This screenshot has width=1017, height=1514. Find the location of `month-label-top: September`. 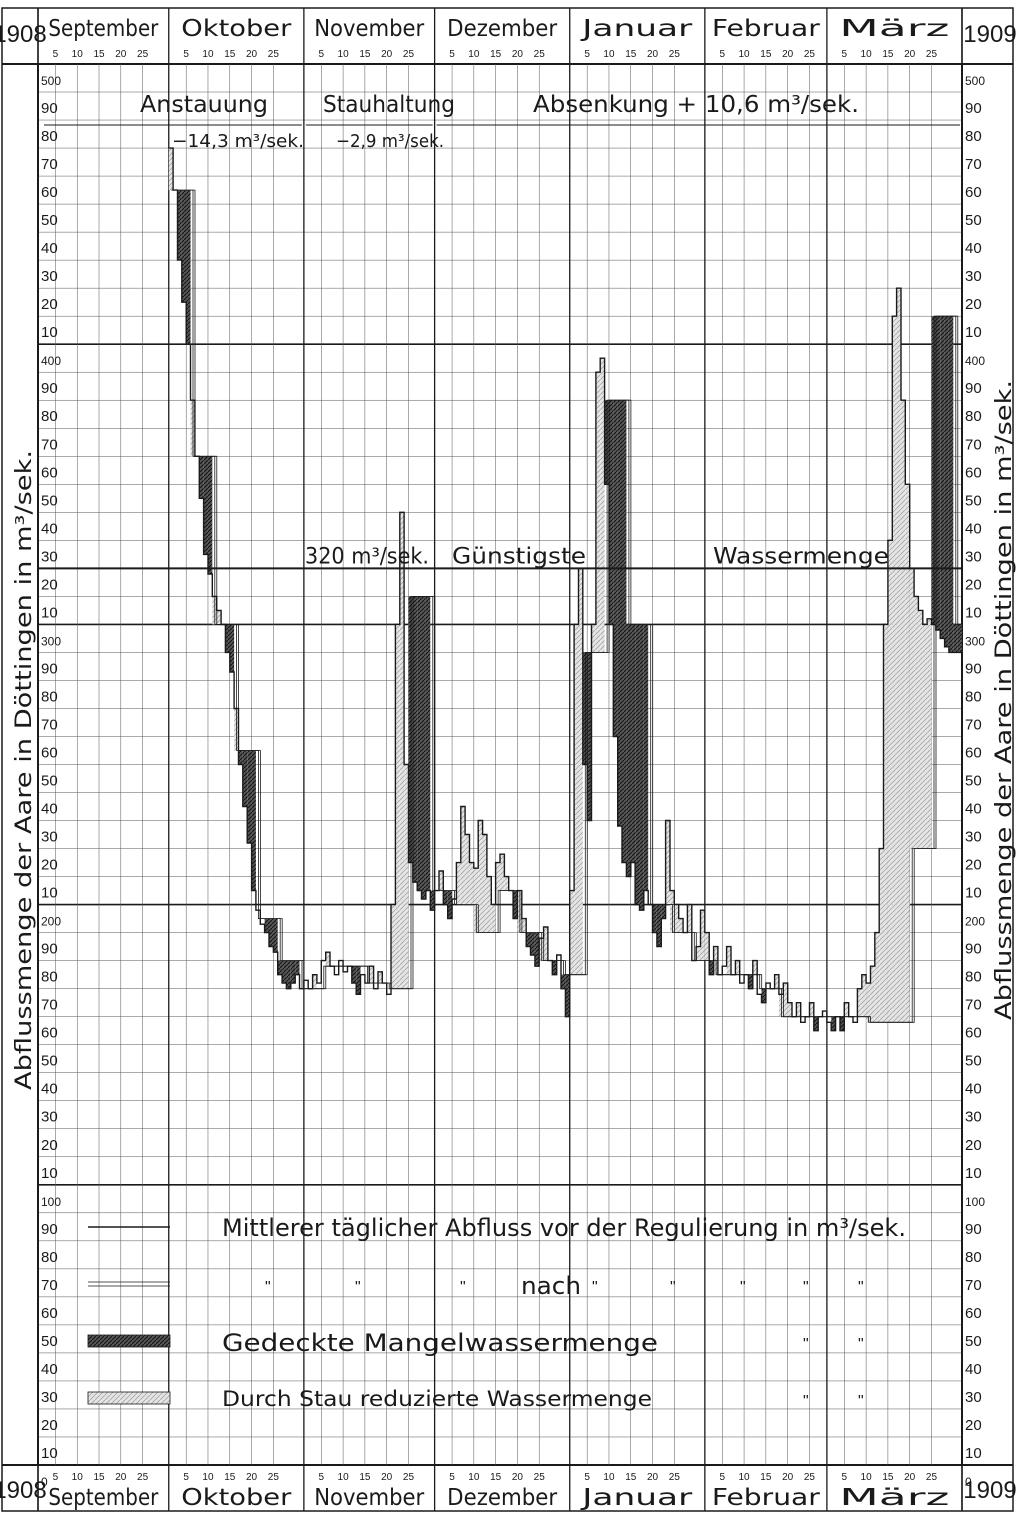

month-label-top: September is located at coordinates (103, 29).